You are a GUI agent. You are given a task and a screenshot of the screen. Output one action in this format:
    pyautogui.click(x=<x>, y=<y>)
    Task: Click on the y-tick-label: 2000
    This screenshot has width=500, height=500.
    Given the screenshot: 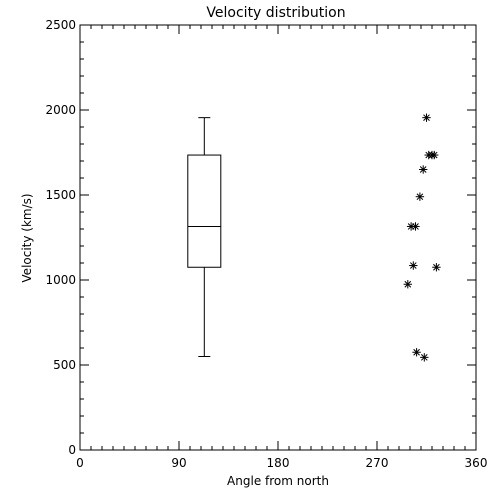 What is the action you would take?
    pyautogui.click(x=60, y=110)
    